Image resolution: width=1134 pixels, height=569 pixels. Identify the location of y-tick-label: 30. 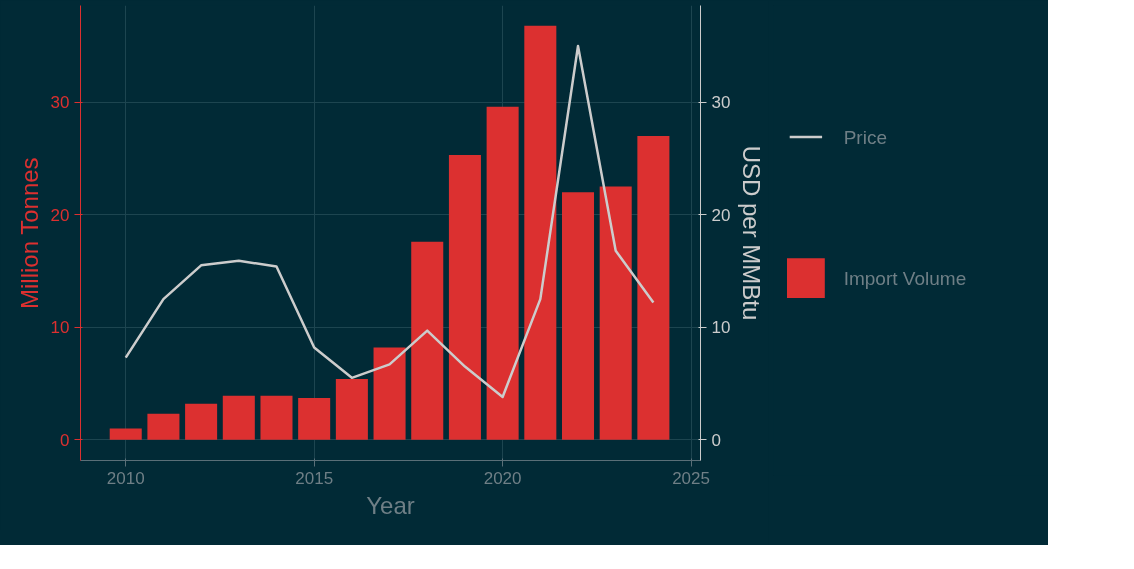
(60, 103).